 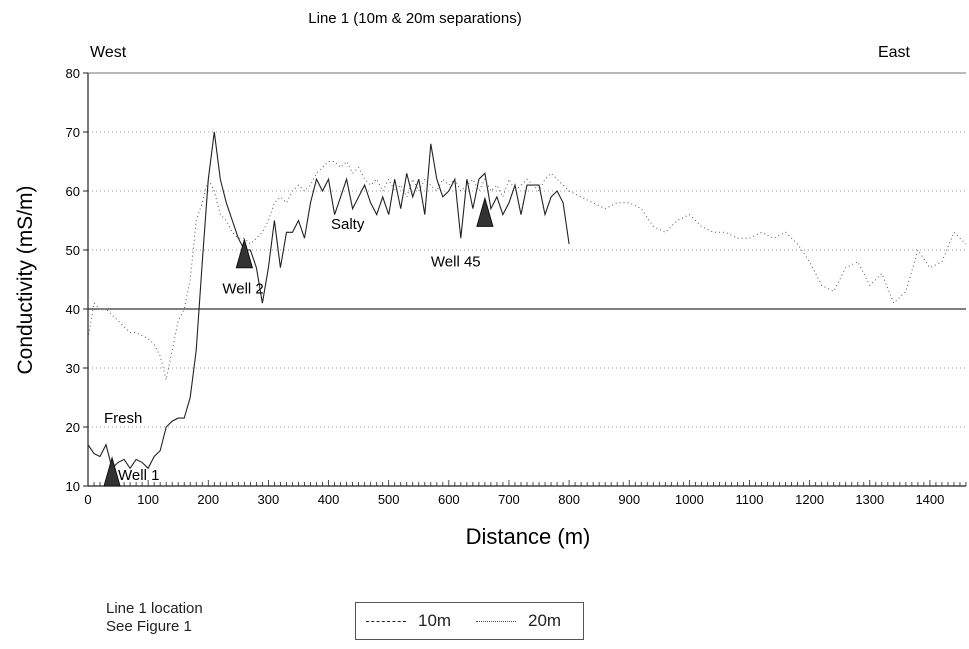 What do you see at coordinates (348, 224) in the screenshot?
I see `salty-label: Salty` at bounding box center [348, 224].